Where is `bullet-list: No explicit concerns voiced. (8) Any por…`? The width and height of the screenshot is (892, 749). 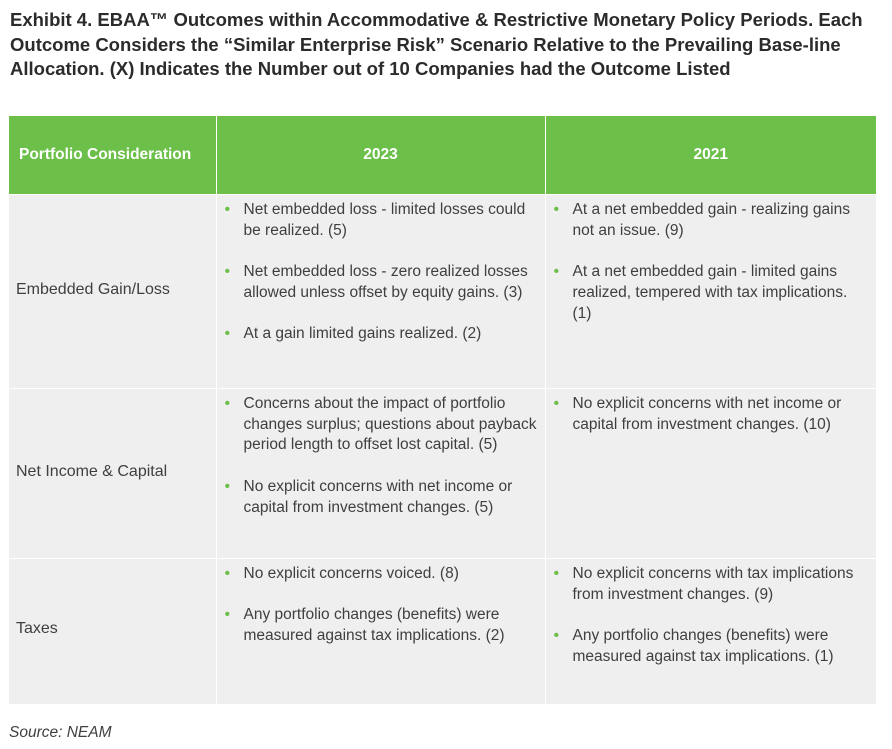 bullet-list: No explicit concerns voiced. (8) Any por… is located at coordinates (381, 605).